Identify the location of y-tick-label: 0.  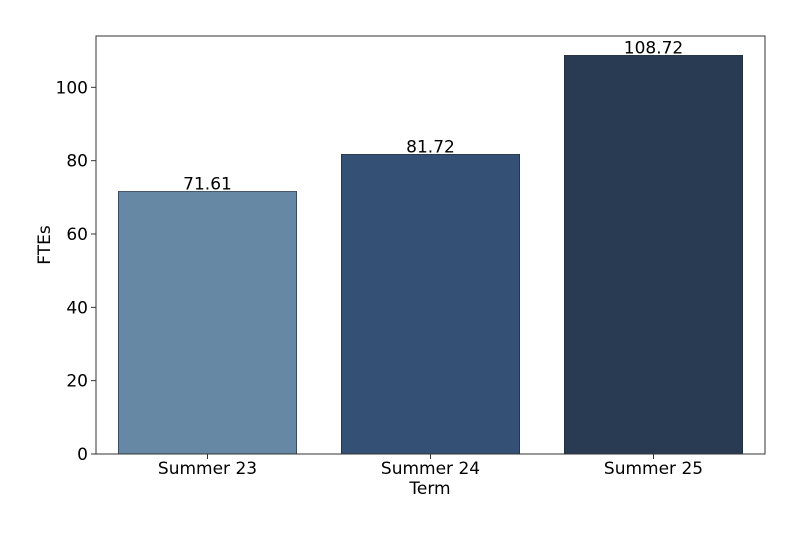
(82, 455).